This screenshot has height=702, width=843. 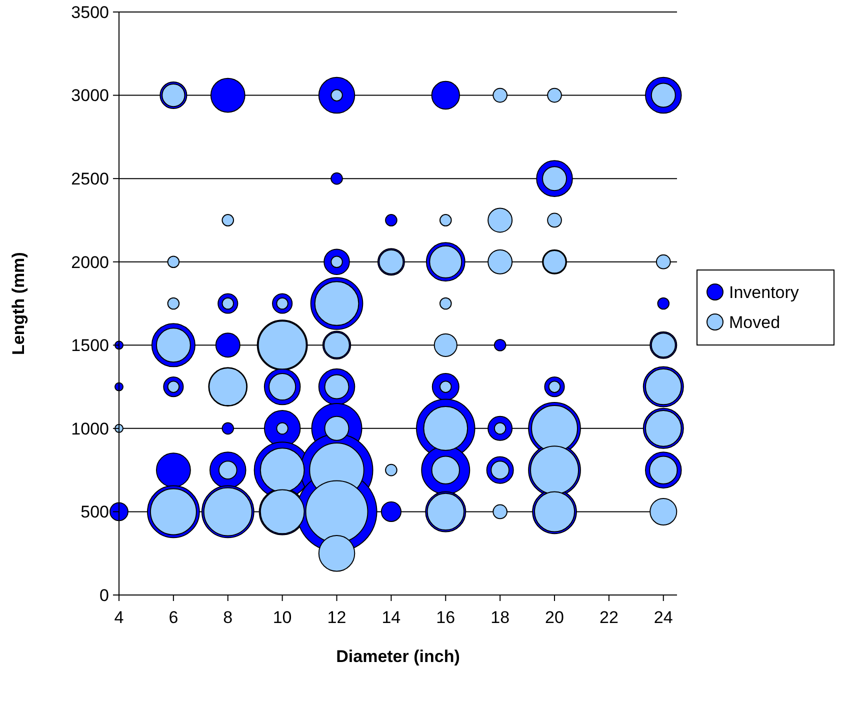 What do you see at coordinates (764, 292) in the screenshot?
I see `legend-label: Inventory` at bounding box center [764, 292].